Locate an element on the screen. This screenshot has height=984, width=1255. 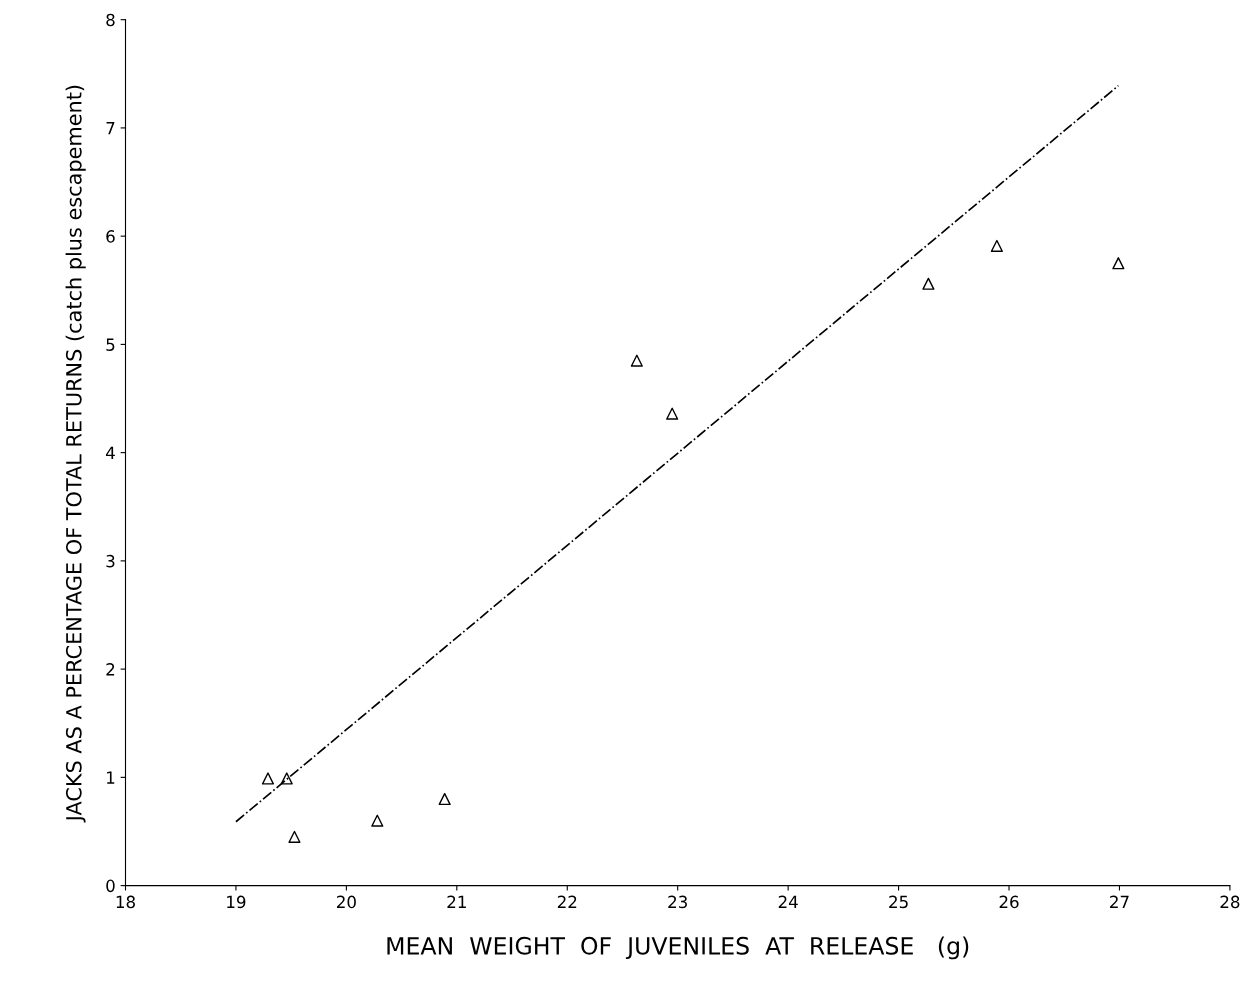
x-tick-label: 19 is located at coordinates (236, 902).